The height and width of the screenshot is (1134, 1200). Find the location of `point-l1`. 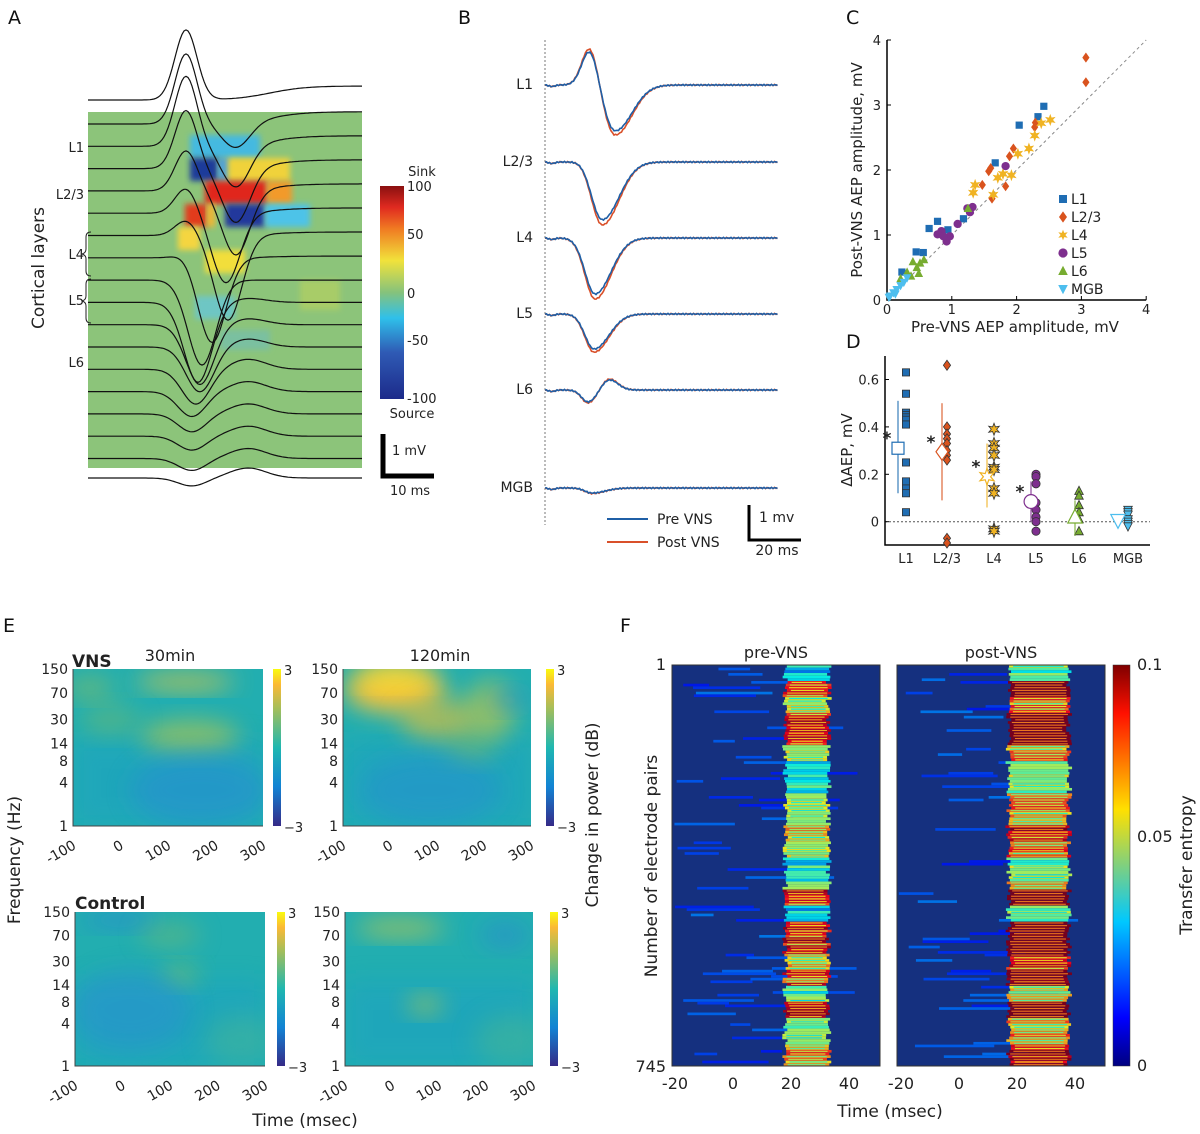

point-l1 is located at coordinates (948, 230).